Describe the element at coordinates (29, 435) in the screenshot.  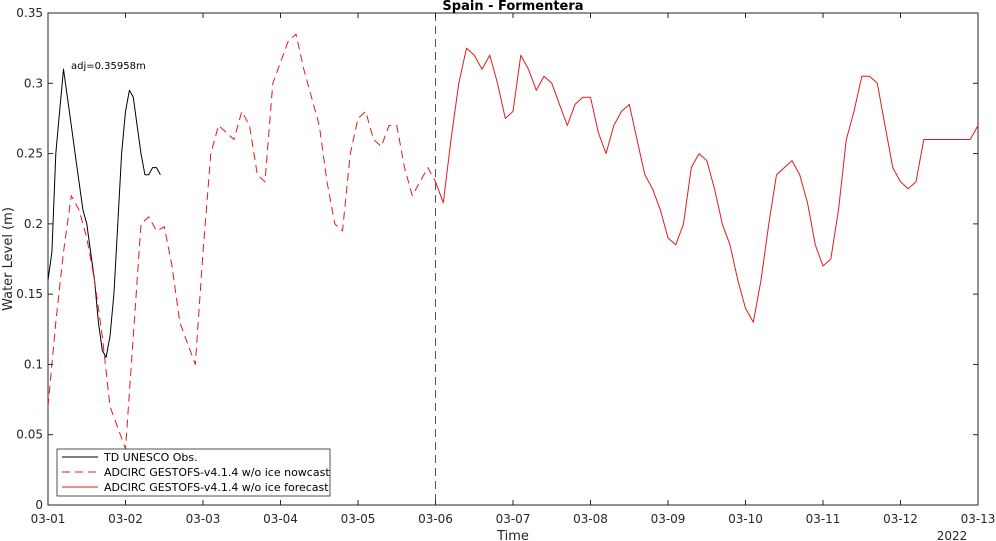
I see `y-tick-label: 0.05` at that location.